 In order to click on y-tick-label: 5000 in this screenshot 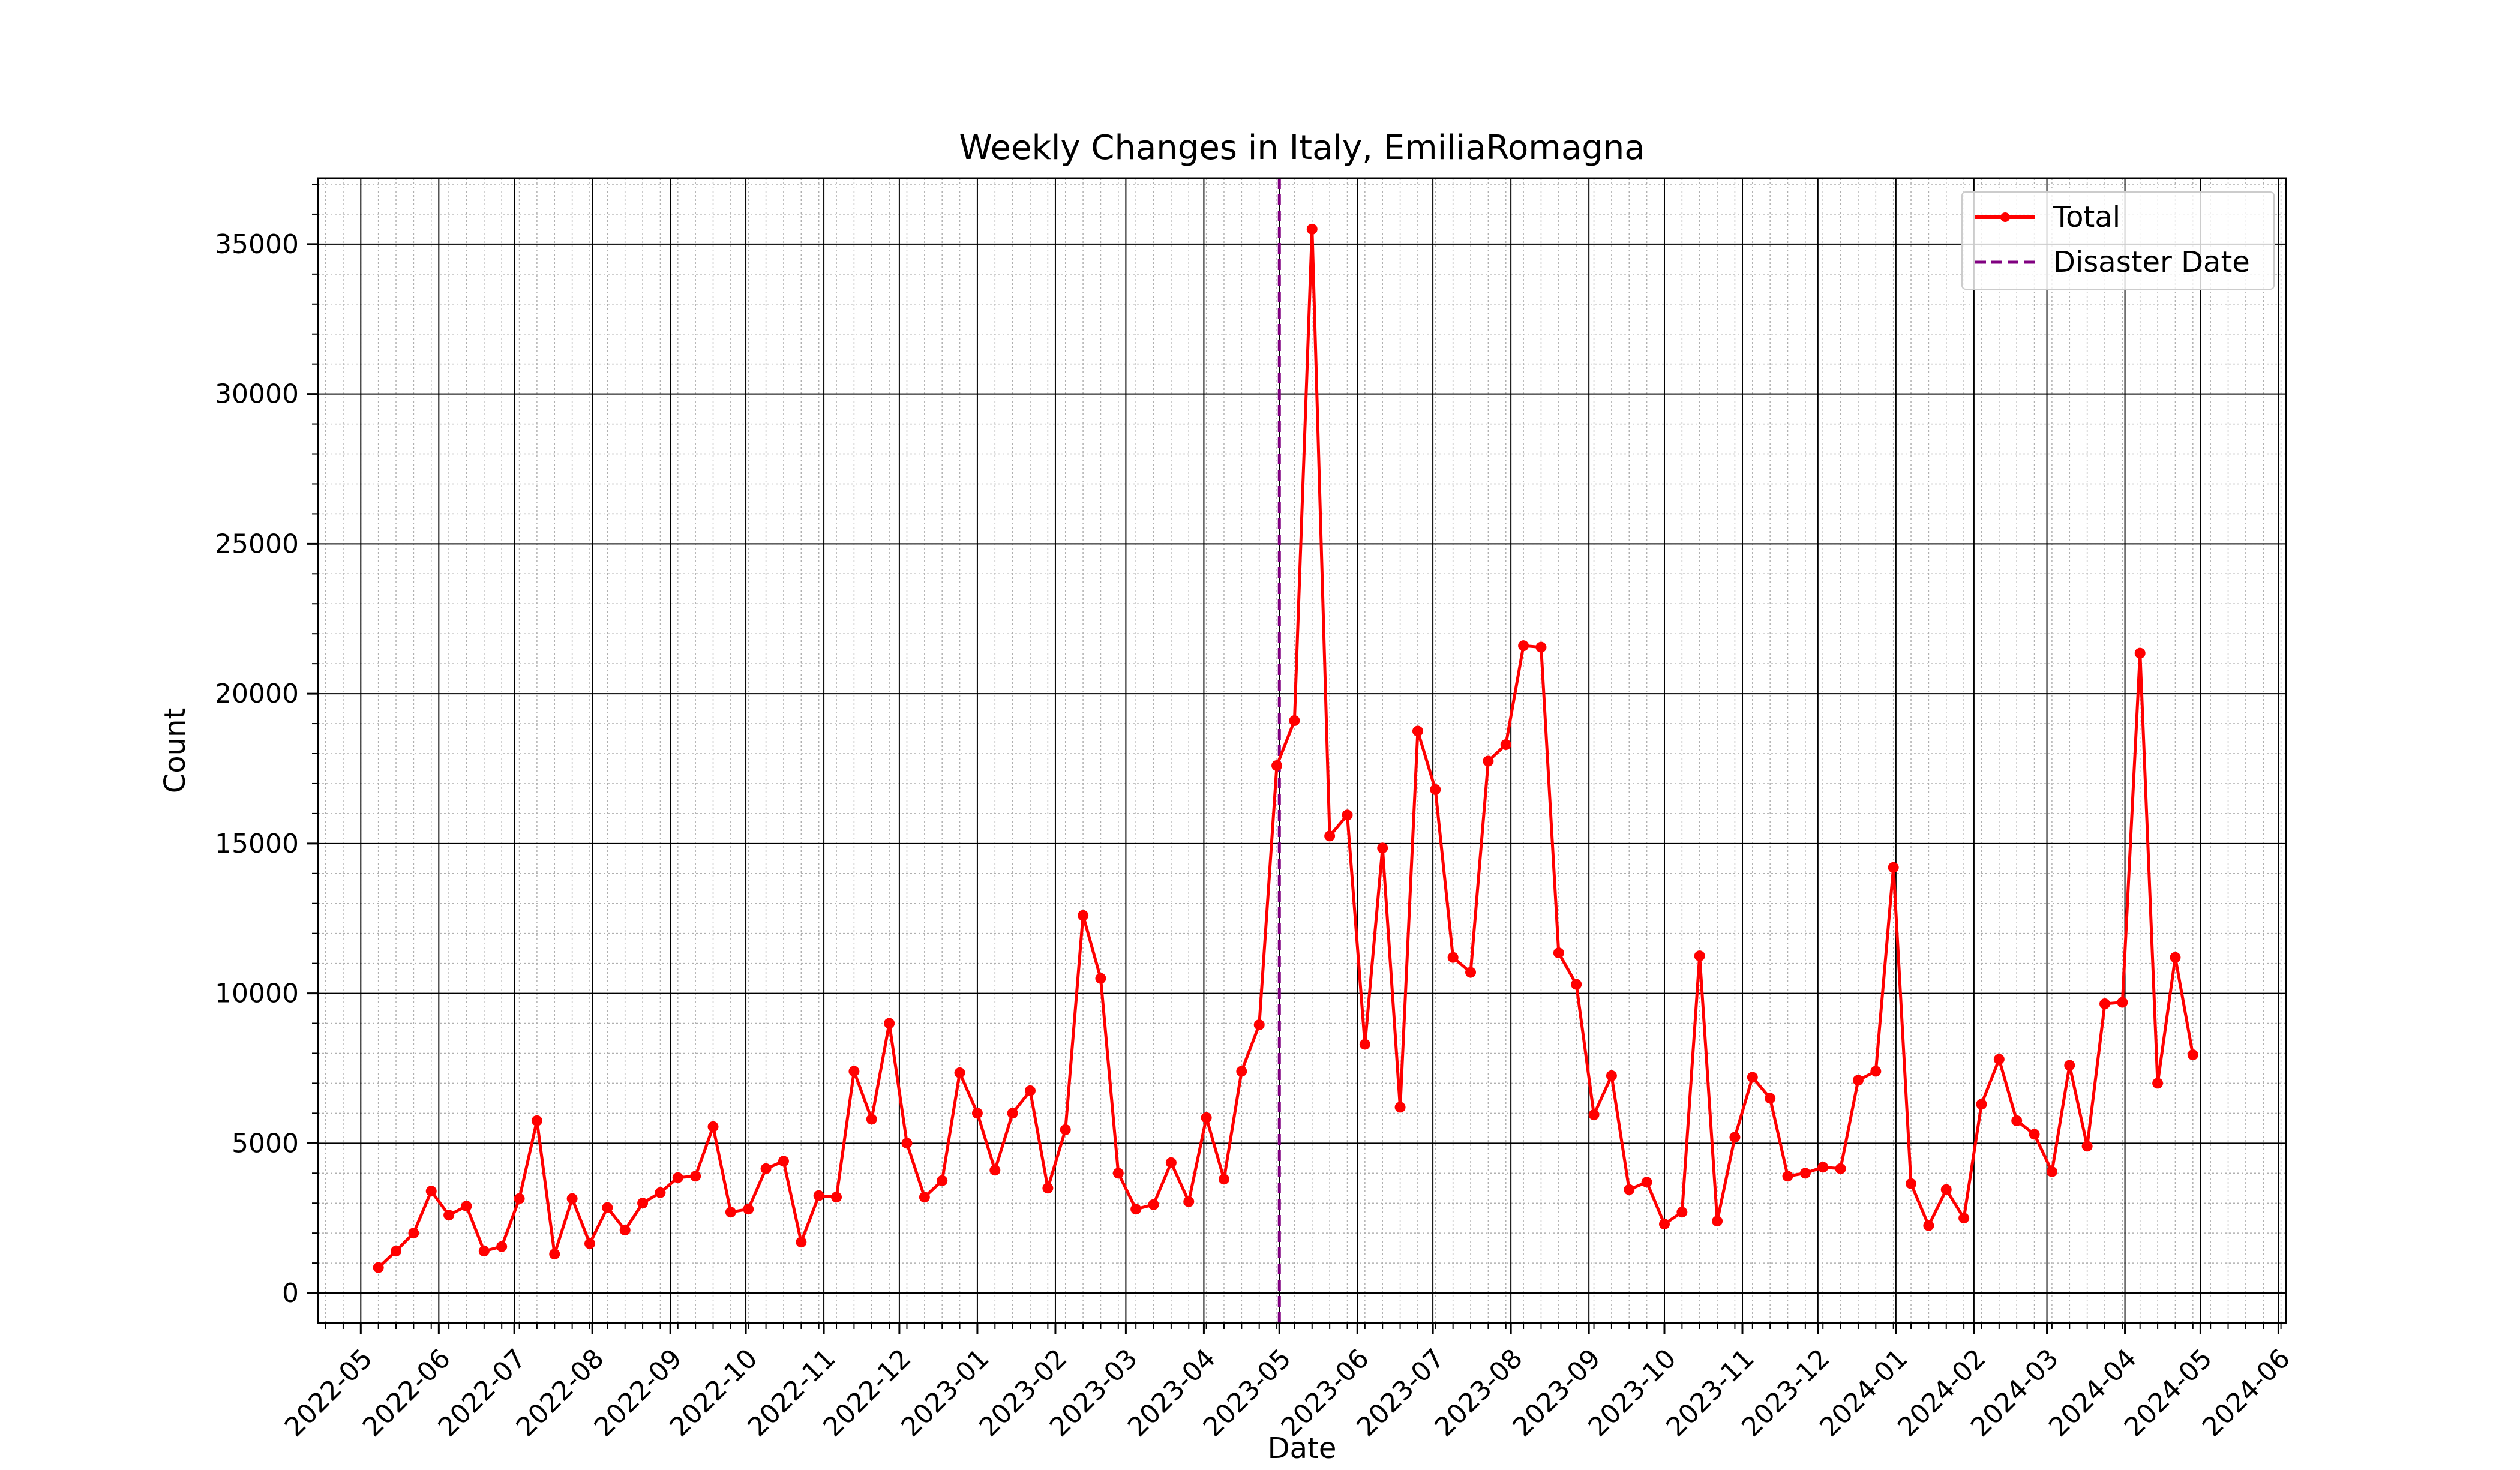, I will do `click(265, 1143)`.